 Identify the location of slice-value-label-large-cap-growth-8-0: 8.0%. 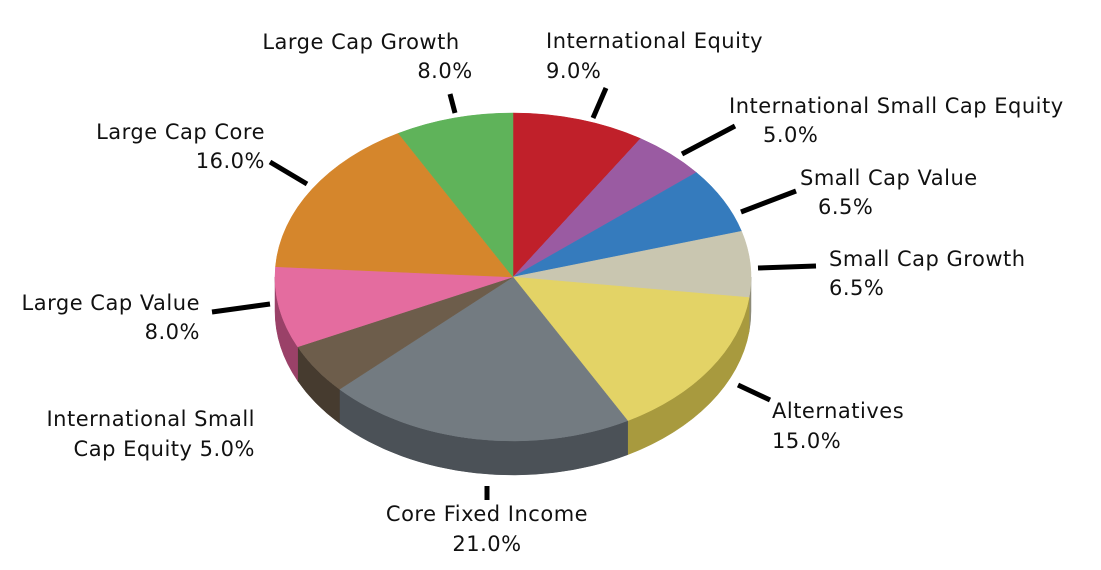
(444, 71).